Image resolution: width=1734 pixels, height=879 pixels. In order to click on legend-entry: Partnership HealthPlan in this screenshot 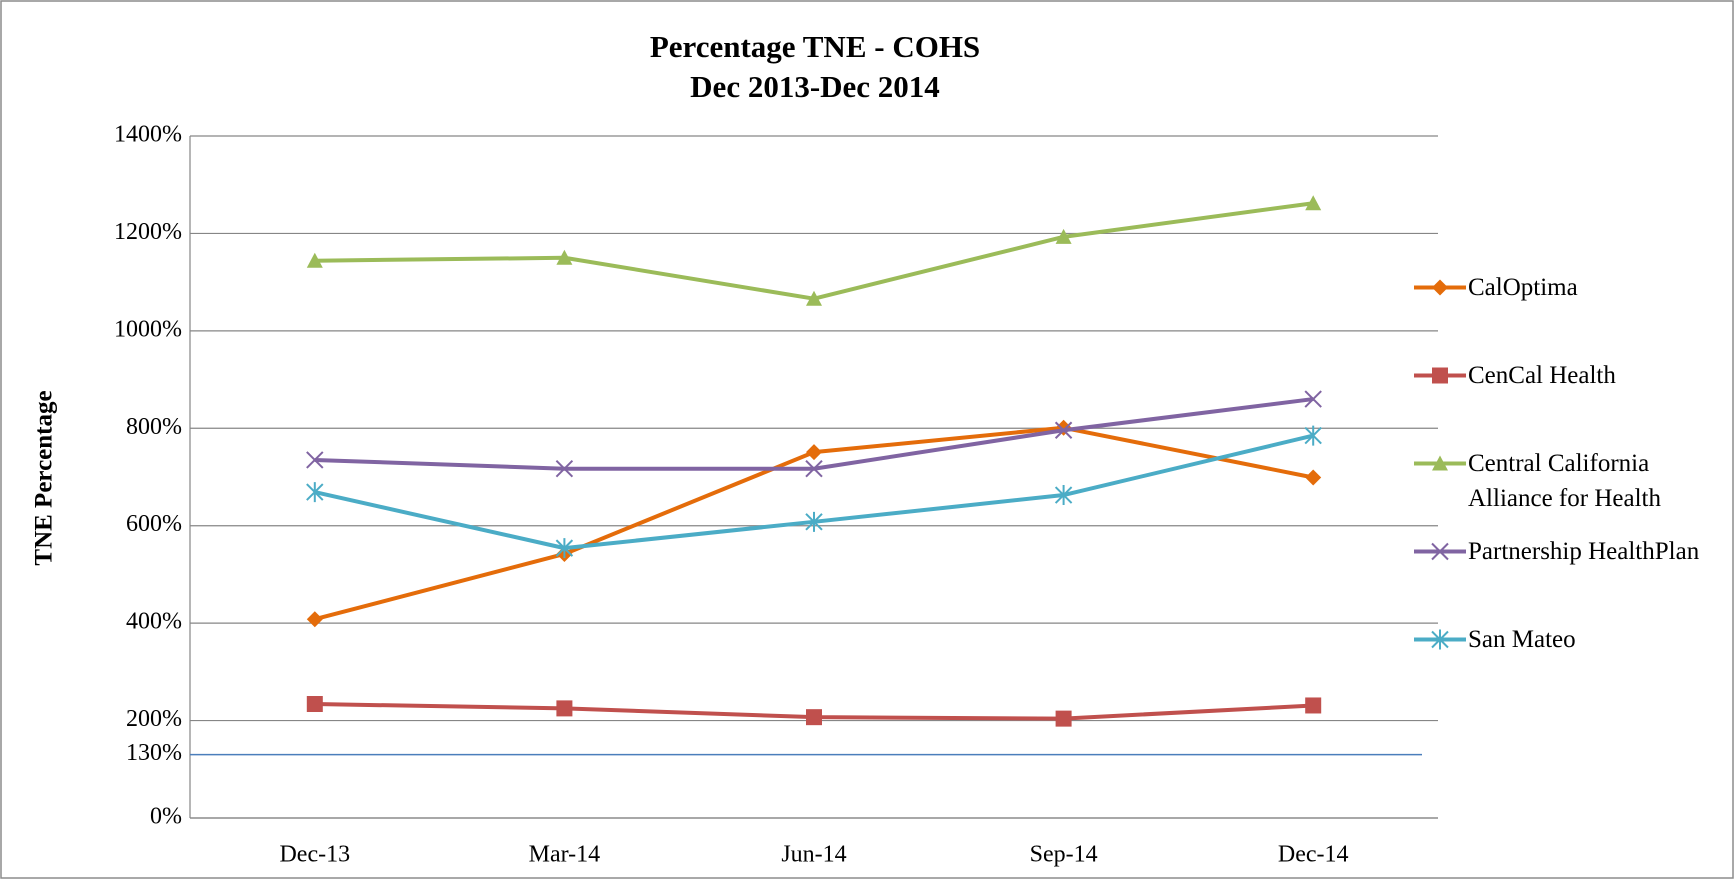, I will do `click(1565, 551)`.